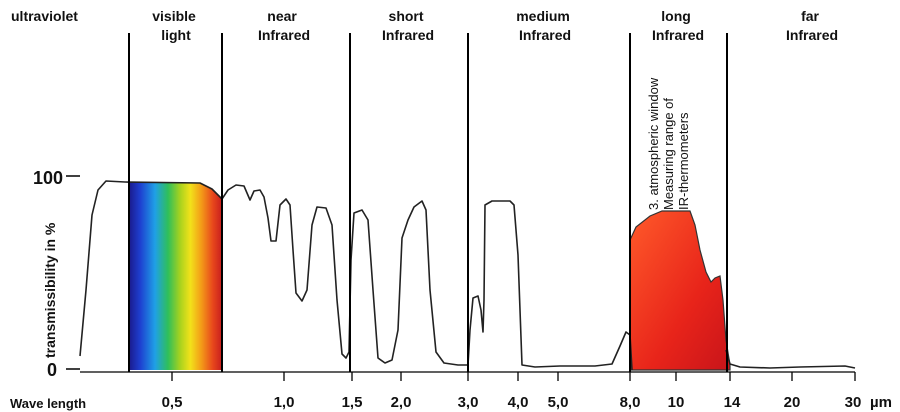 This screenshot has width=900, height=412. What do you see at coordinates (678, 25) in the screenshot?
I see `band-label-long-ir: long Infrared` at bounding box center [678, 25].